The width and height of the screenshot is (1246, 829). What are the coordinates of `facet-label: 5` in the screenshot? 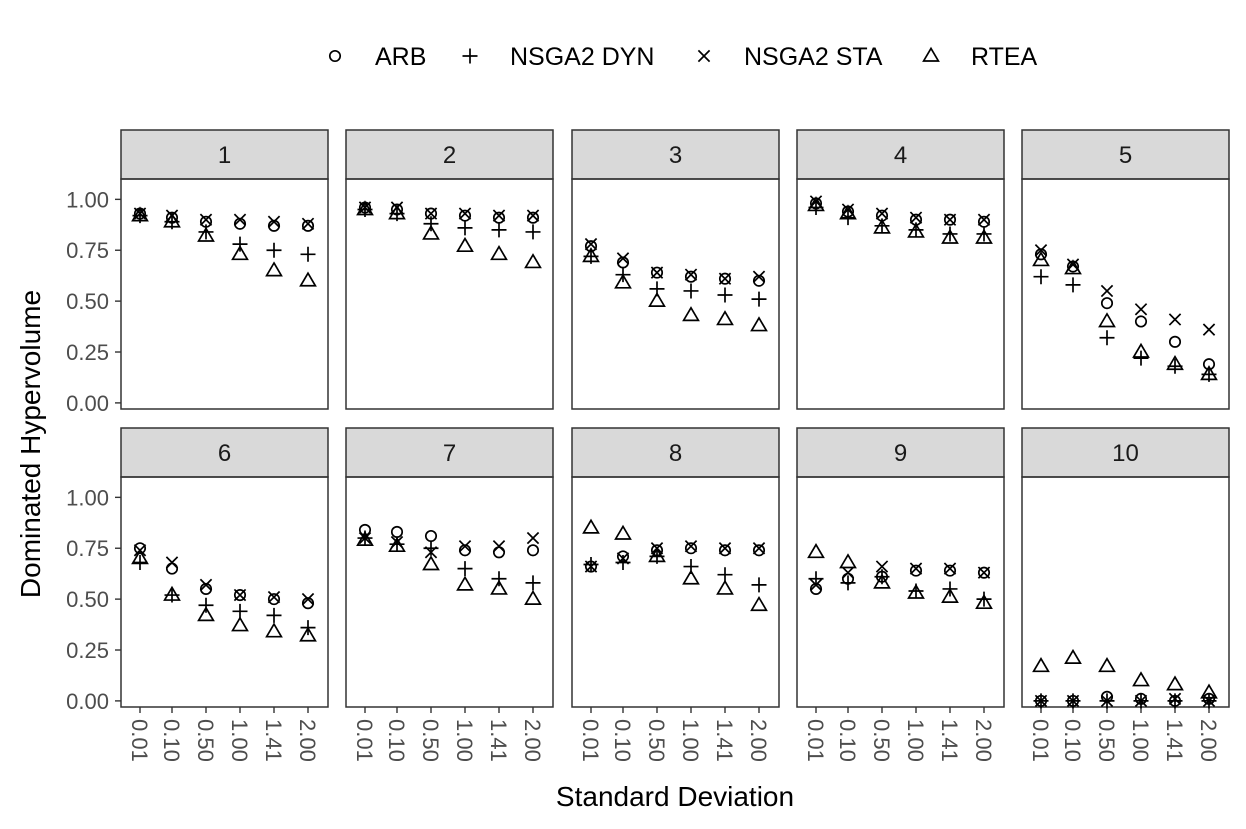 It's located at (1125, 155).